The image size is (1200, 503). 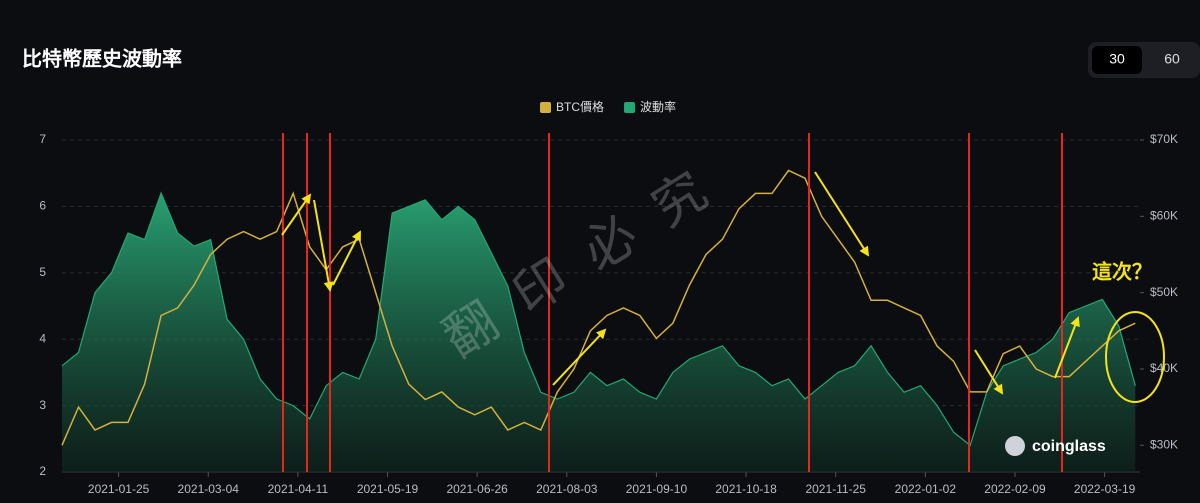 What do you see at coordinates (1164, 215) in the screenshot?
I see `y2-tick-label: $60K` at bounding box center [1164, 215].